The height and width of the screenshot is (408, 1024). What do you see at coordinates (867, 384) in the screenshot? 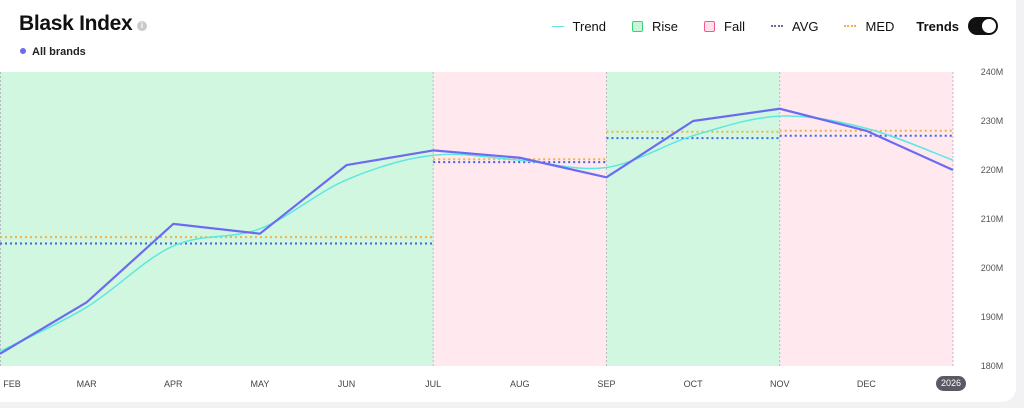
I see `x-tick-label: DEC` at bounding box center [867, 384].